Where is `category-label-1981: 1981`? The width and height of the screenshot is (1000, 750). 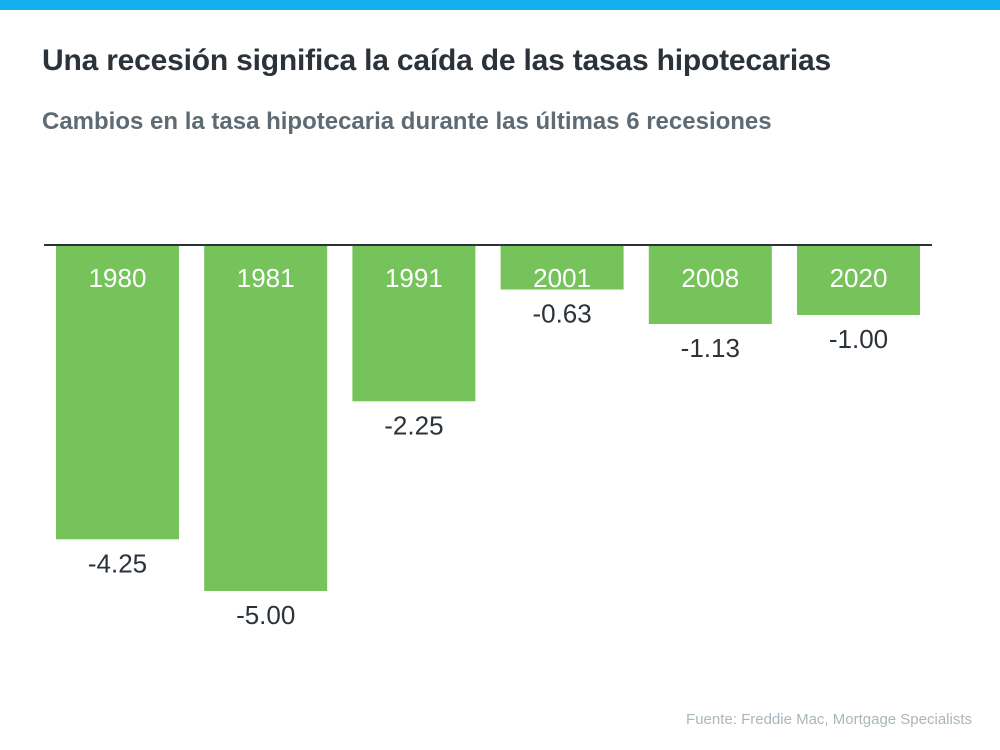 category-label-1981: 1981 is located at coordinates (266, 278).